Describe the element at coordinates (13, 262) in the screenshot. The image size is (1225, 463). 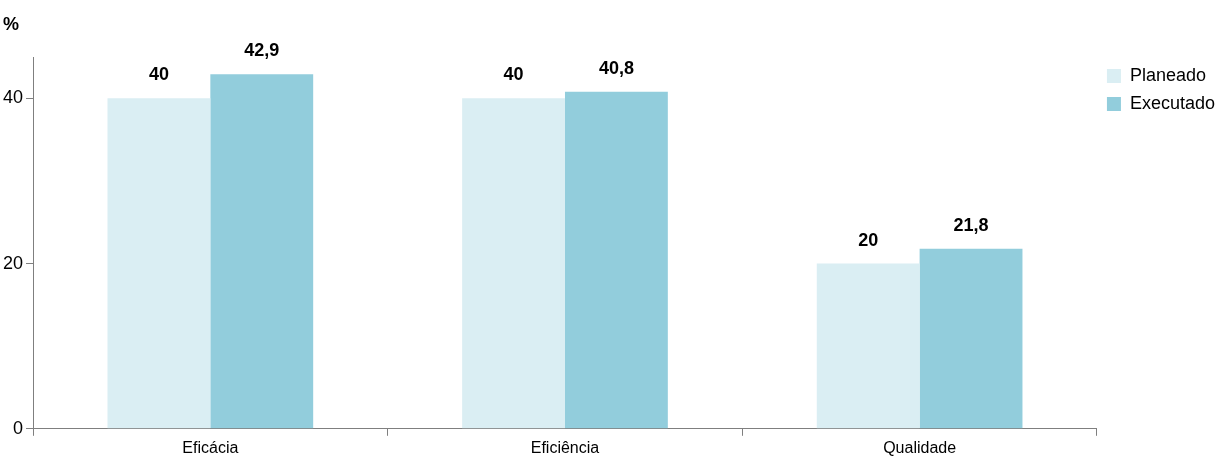
I see `y-tick-label: 20` at that location.